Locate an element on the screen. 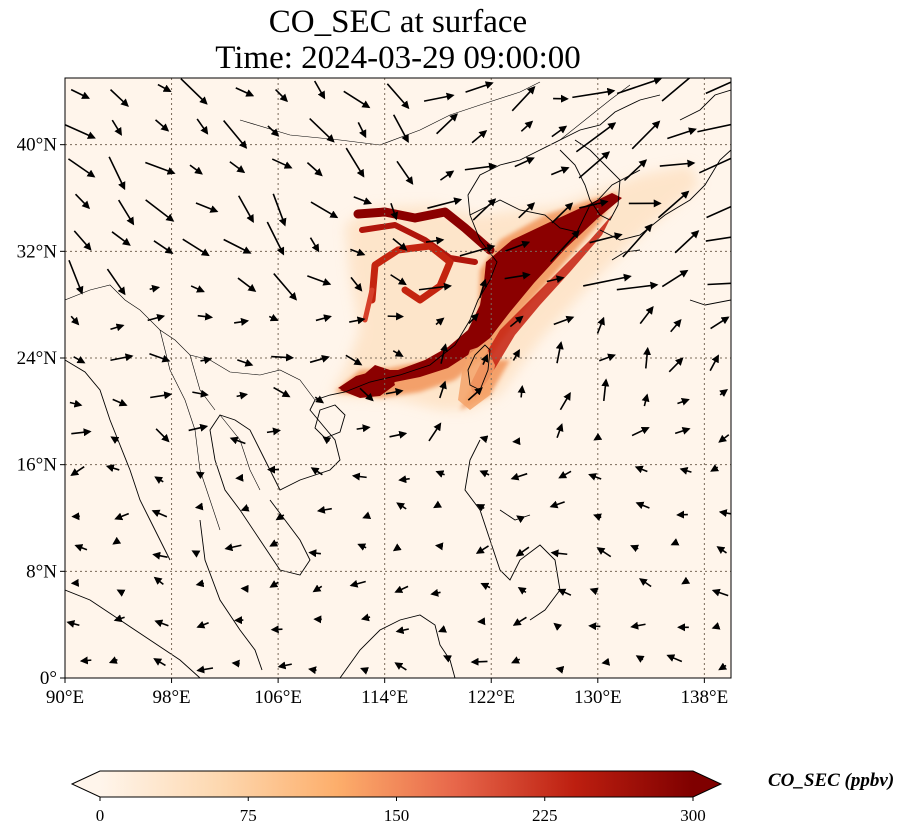 The image size is (916, 836). lat-tick-label-3: 24°N is located at coordinates (37, 358).